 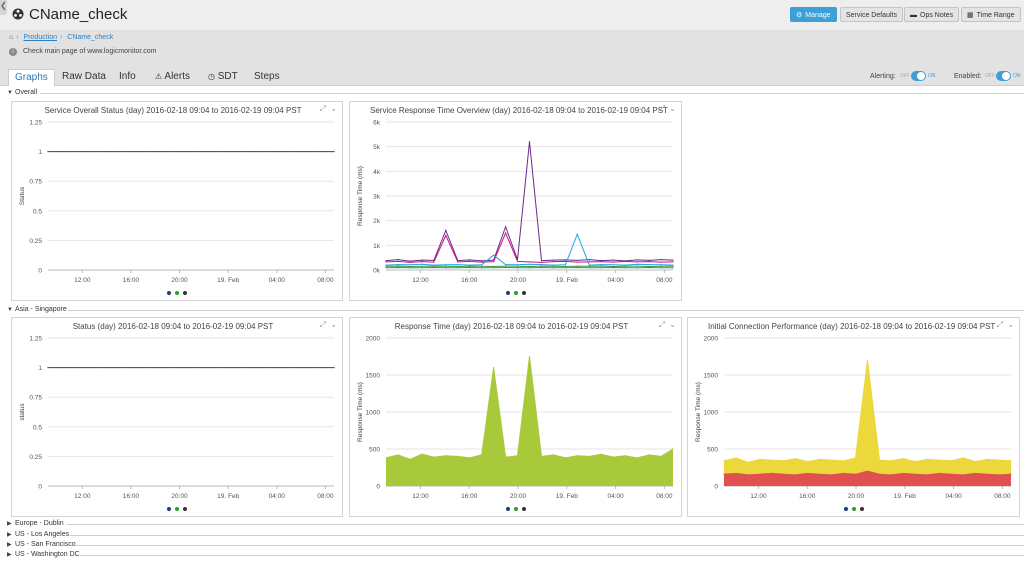 What do you see at coordinates (179, 280) in the screenshot?
I see `x-tick-label: 20:00` at bounding box center [179, 280].